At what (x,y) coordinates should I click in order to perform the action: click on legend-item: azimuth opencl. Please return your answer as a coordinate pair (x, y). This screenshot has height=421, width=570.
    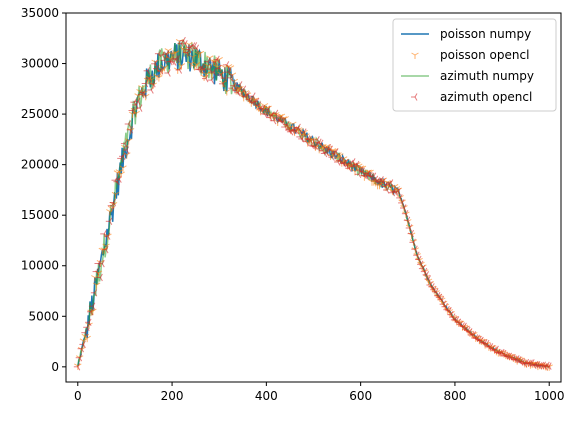
    Looking at the image, I should click on (471, 97).